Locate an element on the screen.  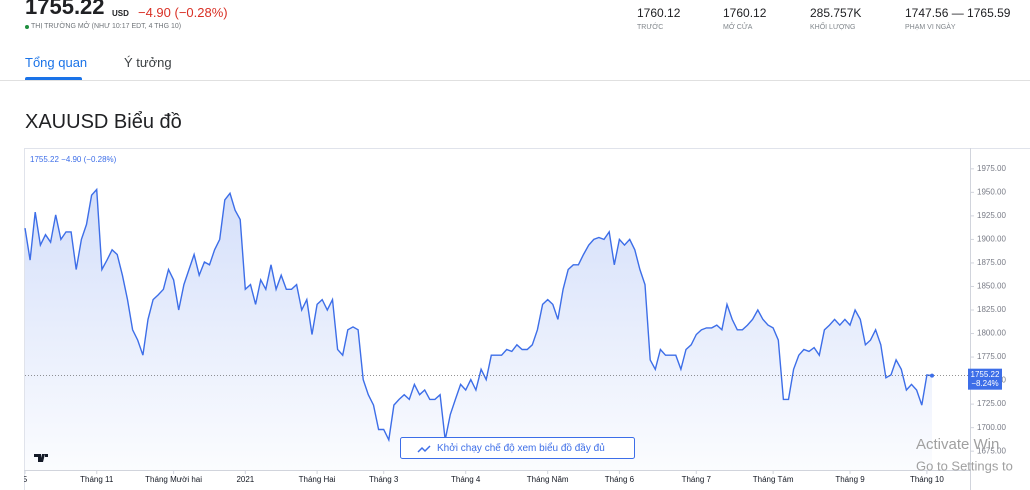
button-icon is located at coordinates (424, 449).